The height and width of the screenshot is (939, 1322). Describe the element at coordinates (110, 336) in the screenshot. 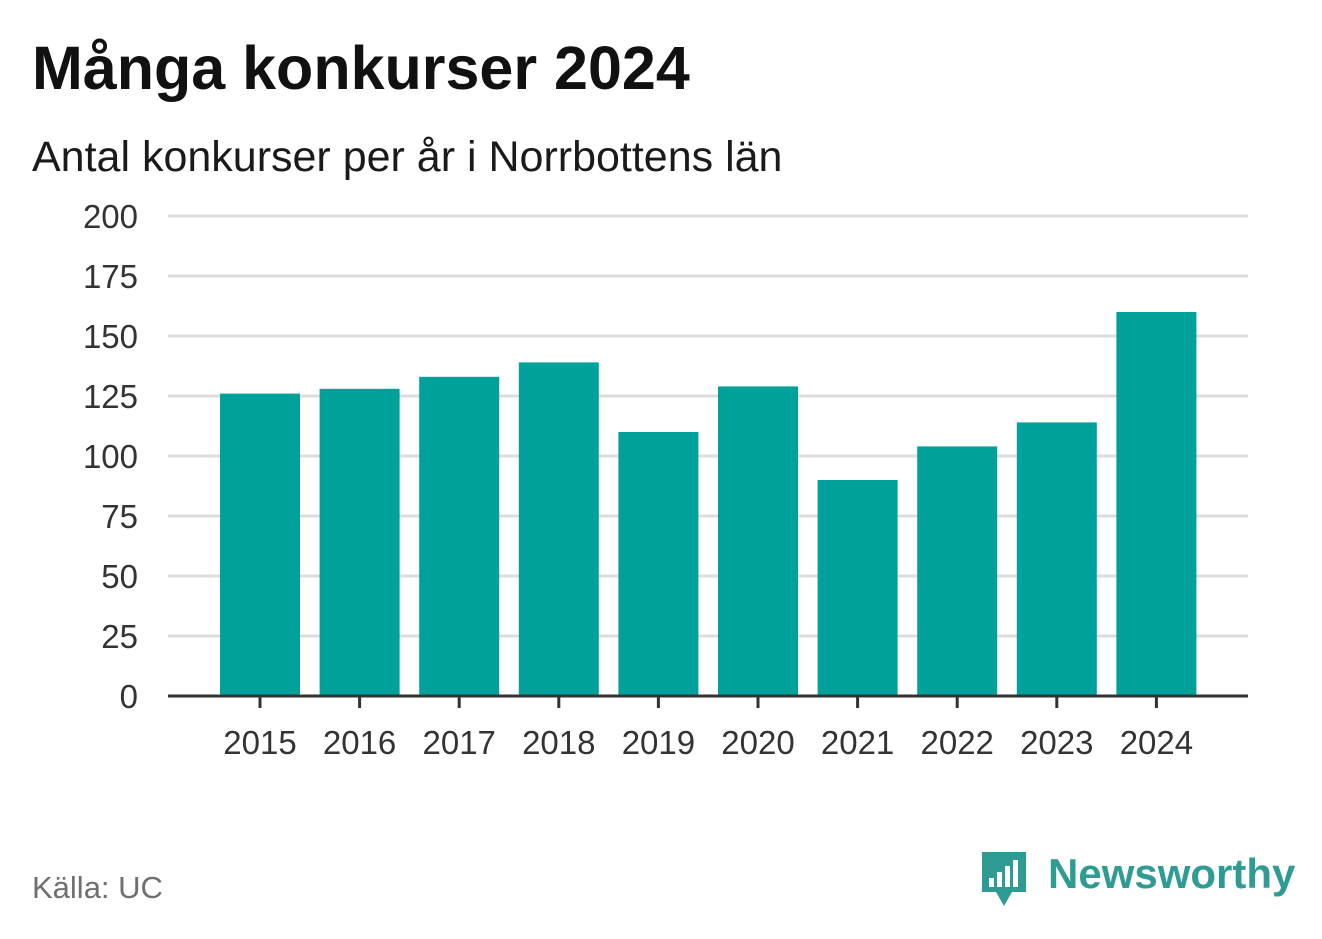

I see `y-tick-label: 150` at that location.